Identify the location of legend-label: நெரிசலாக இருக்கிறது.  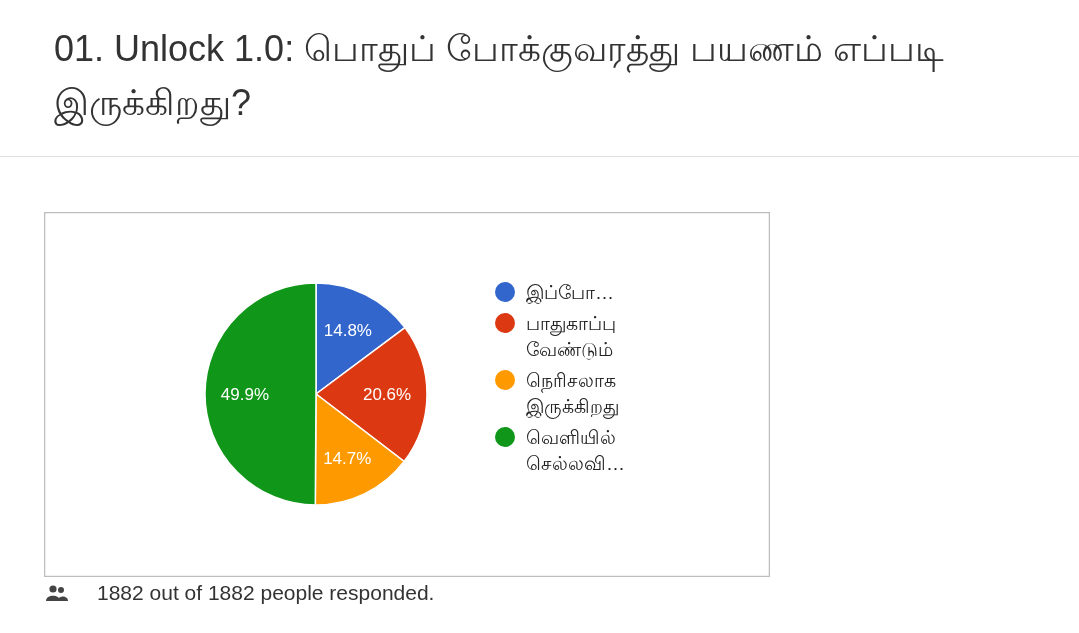
(572, 394).